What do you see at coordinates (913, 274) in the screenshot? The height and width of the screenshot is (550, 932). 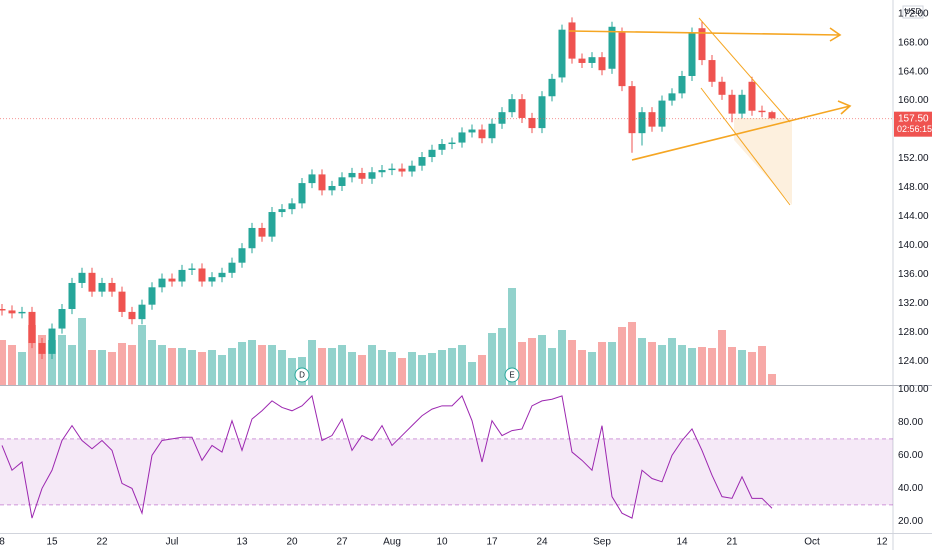 I see `y-tick-label: 136.00` at bounding box center [913, 274].